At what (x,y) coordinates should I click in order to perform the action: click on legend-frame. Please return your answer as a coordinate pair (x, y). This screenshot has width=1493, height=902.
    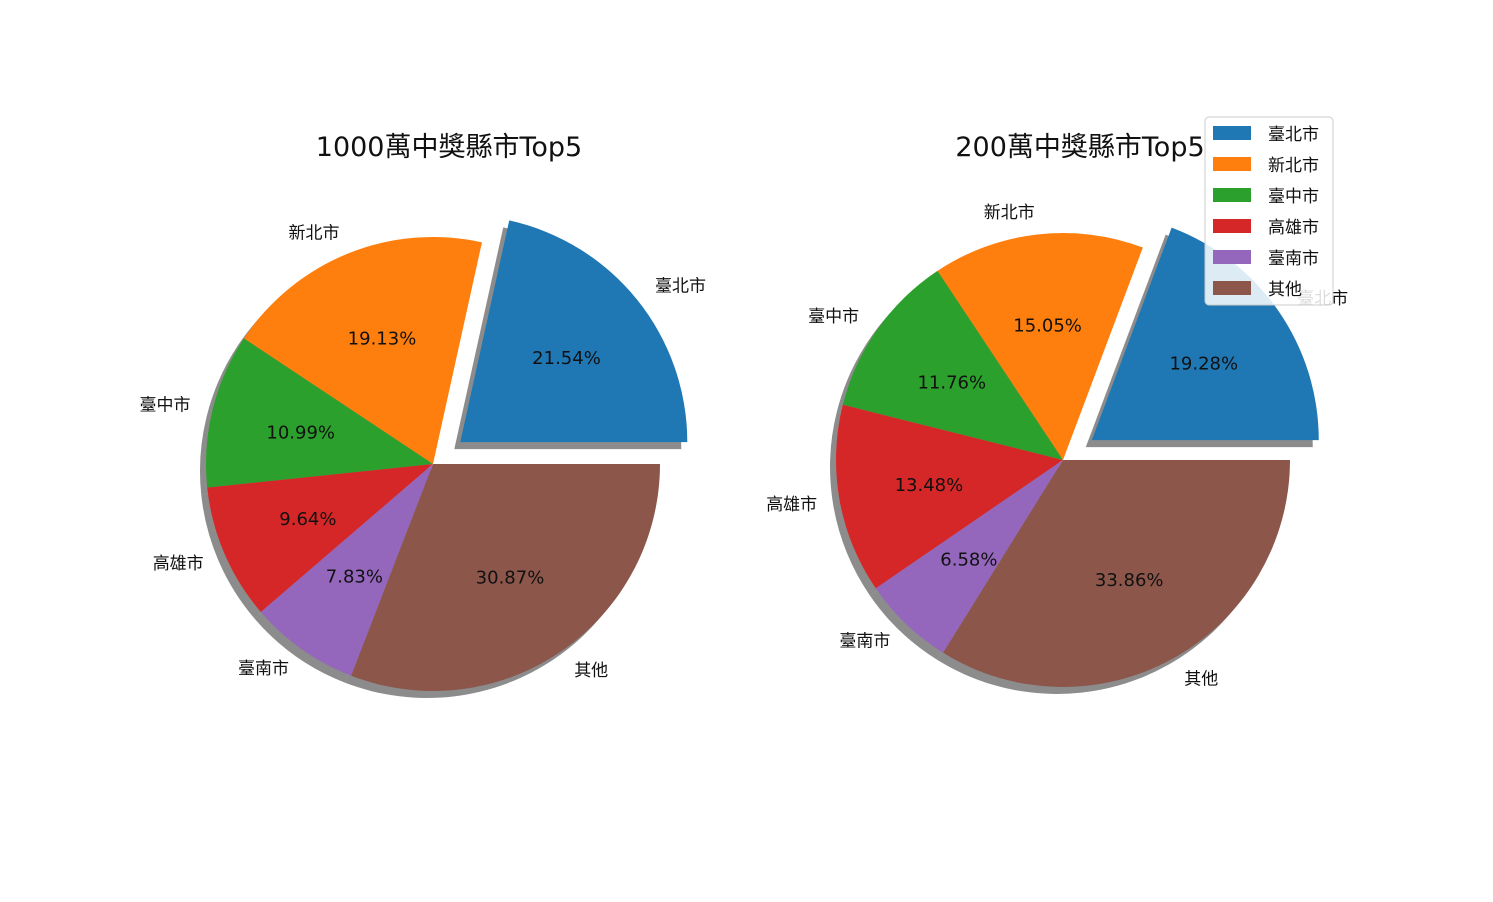
    Looking at the image, I should click on (1269, 211).